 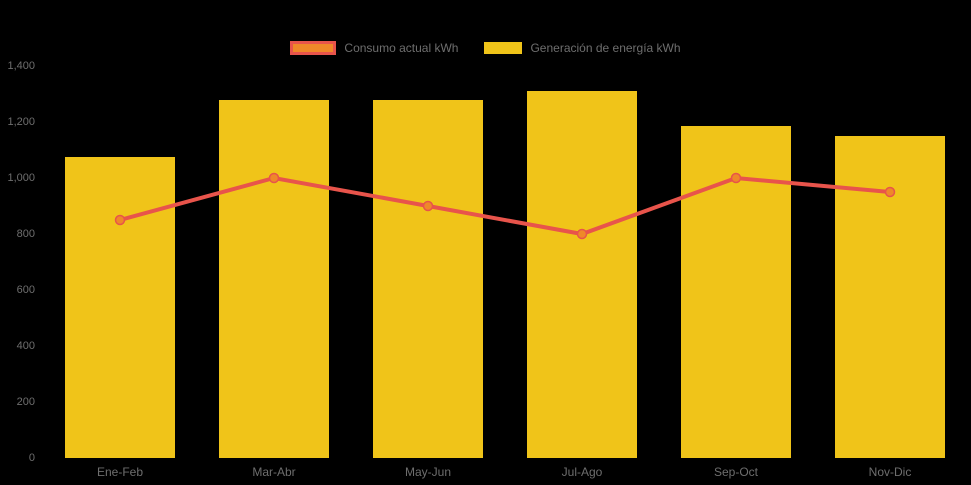 I want to click on generacion-energia-swatch-icon, so click(x=503, y=48).